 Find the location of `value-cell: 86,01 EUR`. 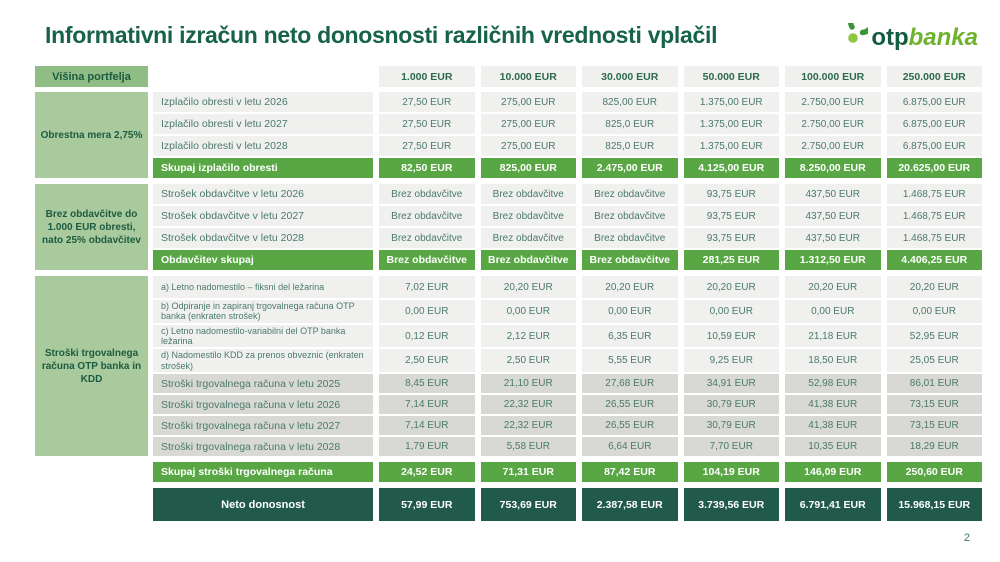

value-cell: 86,01 EUR is located at coordinates (934, 384).